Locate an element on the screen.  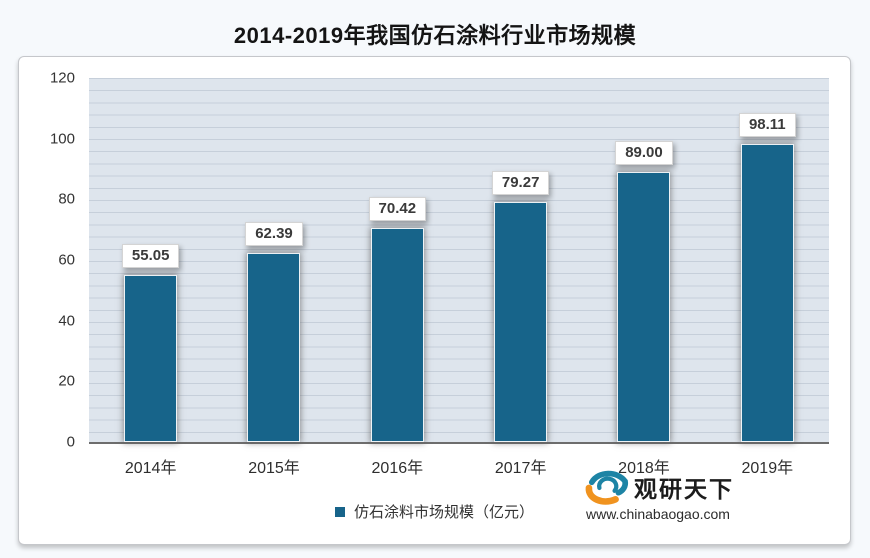
y-tick-label: 0 is located at coordinates (70, 442).